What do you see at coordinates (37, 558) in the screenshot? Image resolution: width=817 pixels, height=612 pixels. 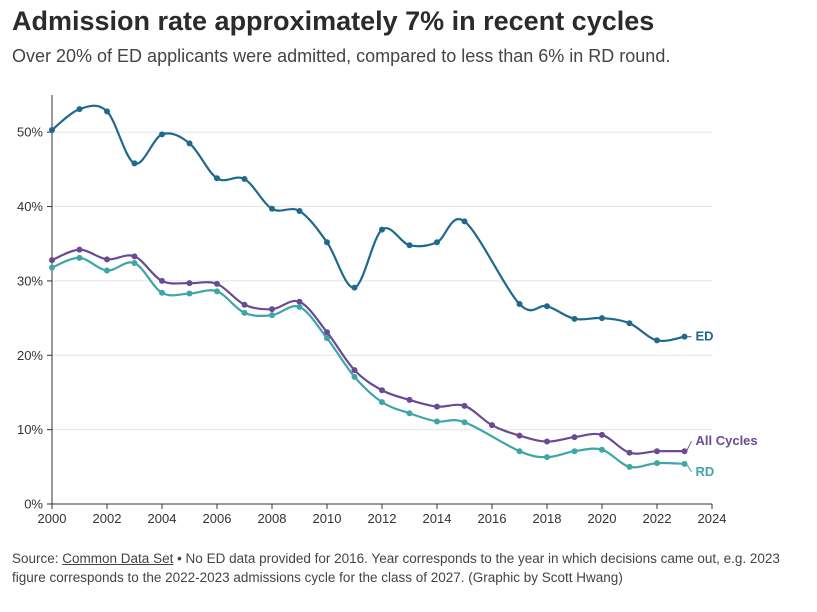 I see `source-prefix: Source:` at bounding box center [37, 558].